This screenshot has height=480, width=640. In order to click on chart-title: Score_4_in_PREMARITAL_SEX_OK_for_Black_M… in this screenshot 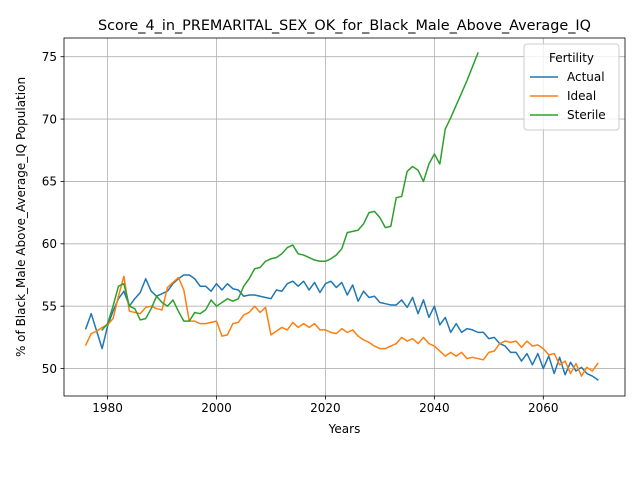, I will do `click(344, 26)`.